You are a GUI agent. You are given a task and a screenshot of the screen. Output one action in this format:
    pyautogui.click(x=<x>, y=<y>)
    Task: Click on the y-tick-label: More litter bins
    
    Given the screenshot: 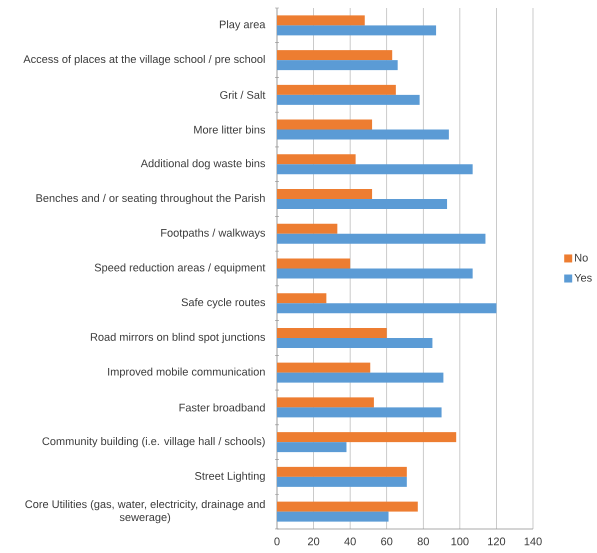 What is the action you would take?
    pyautogui.click(x=230, y=130)
    